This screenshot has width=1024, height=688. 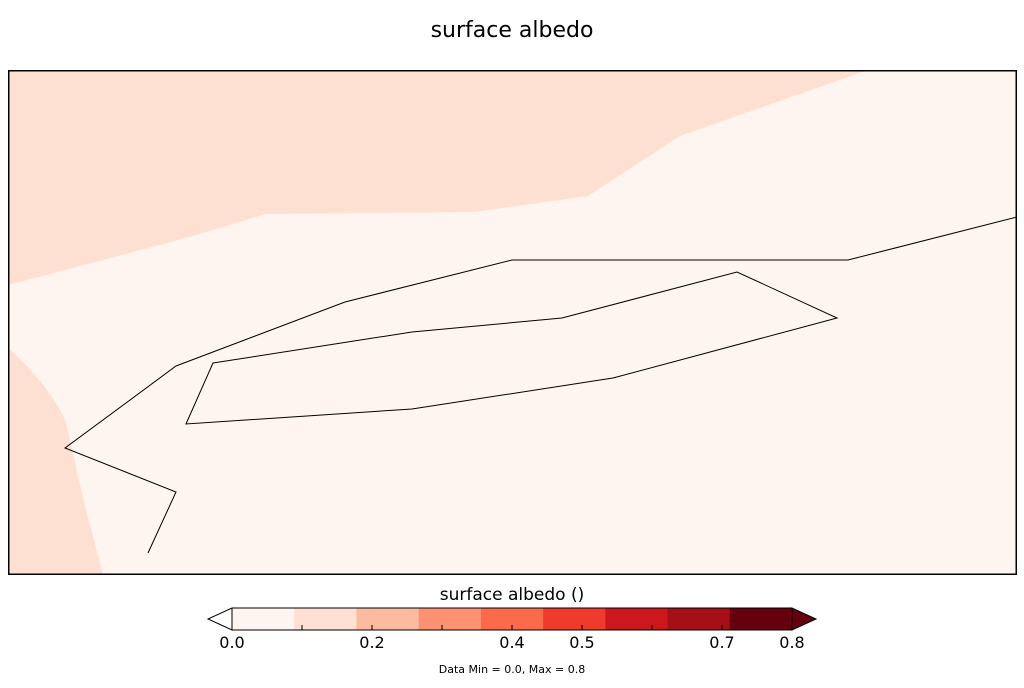 What do you see at coordinates (232, 642) in the screenshot?
I see `colorbar-tick-label: 0.0` at bounding box center [232, 642].